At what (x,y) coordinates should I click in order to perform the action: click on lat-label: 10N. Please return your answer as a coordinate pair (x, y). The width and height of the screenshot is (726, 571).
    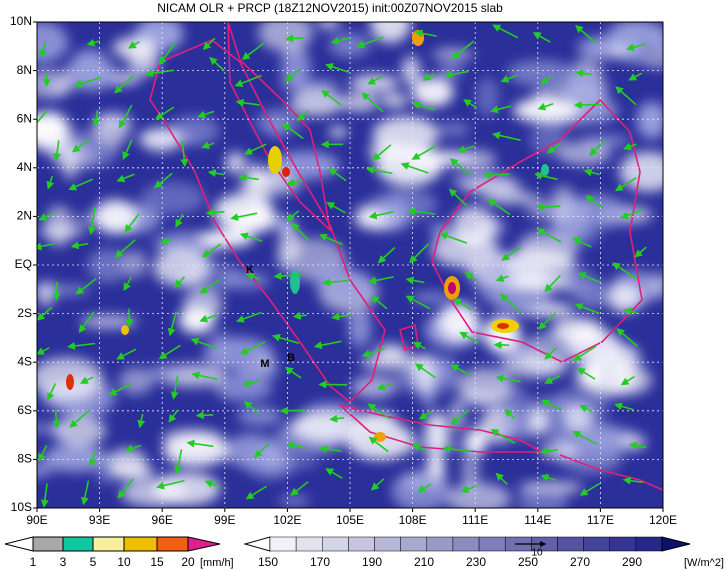
    Looking at the image, I should click on (21, 21).